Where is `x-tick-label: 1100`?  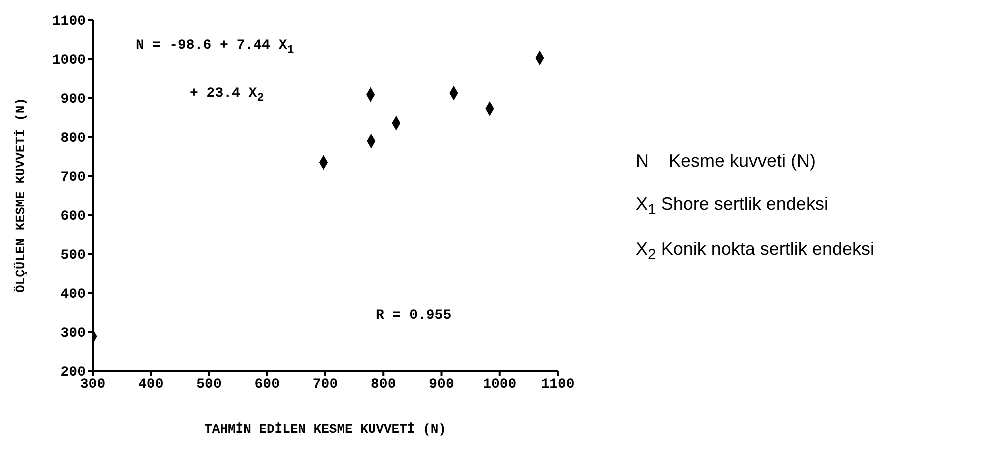
x-tick-label: 1100 is located at coordinates (558, 384).